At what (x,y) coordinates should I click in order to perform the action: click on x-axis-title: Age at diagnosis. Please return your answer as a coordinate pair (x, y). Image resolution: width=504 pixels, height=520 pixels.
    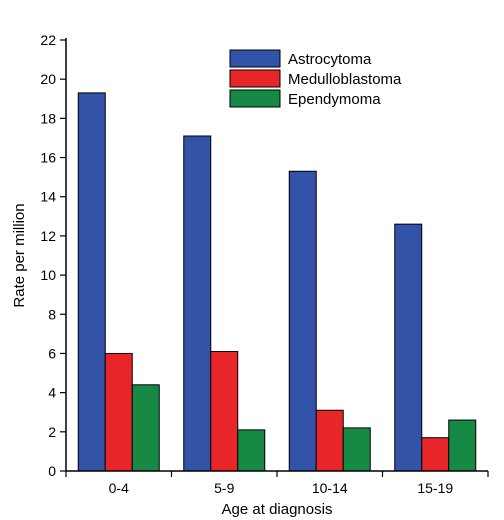
    Looking at the image, I should click on (277, 509).